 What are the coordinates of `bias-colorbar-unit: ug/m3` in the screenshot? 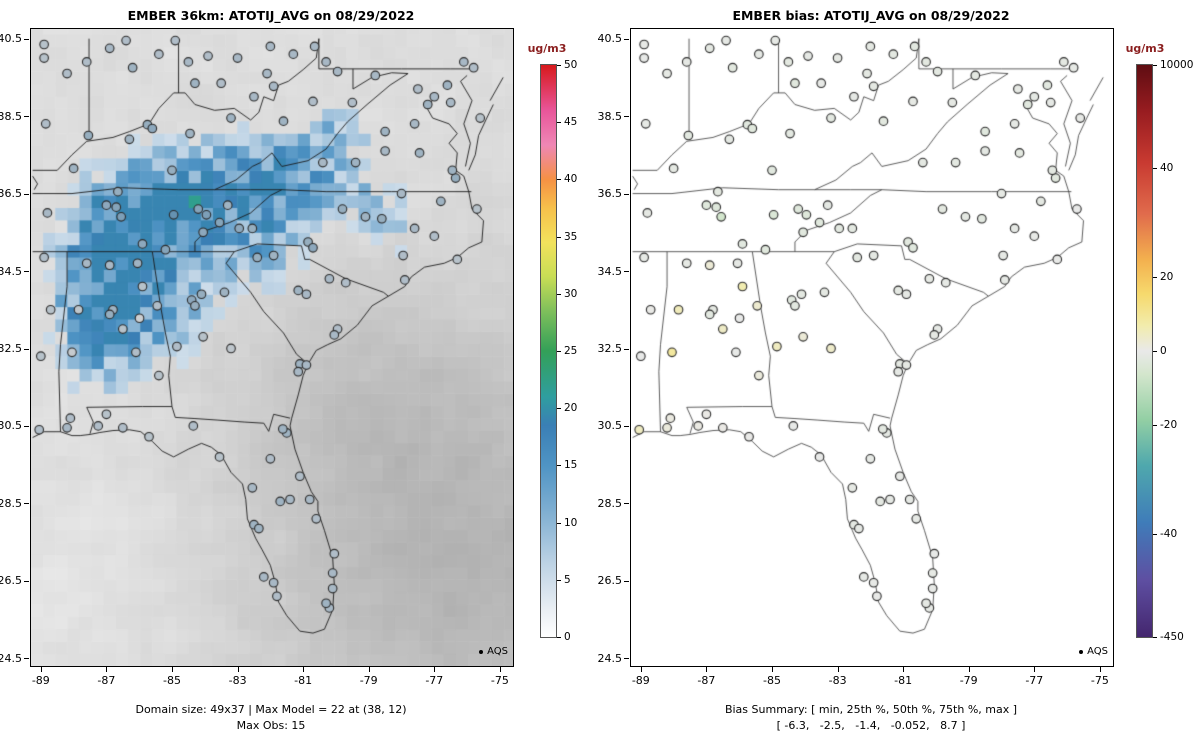 It's located at (1145, 48).